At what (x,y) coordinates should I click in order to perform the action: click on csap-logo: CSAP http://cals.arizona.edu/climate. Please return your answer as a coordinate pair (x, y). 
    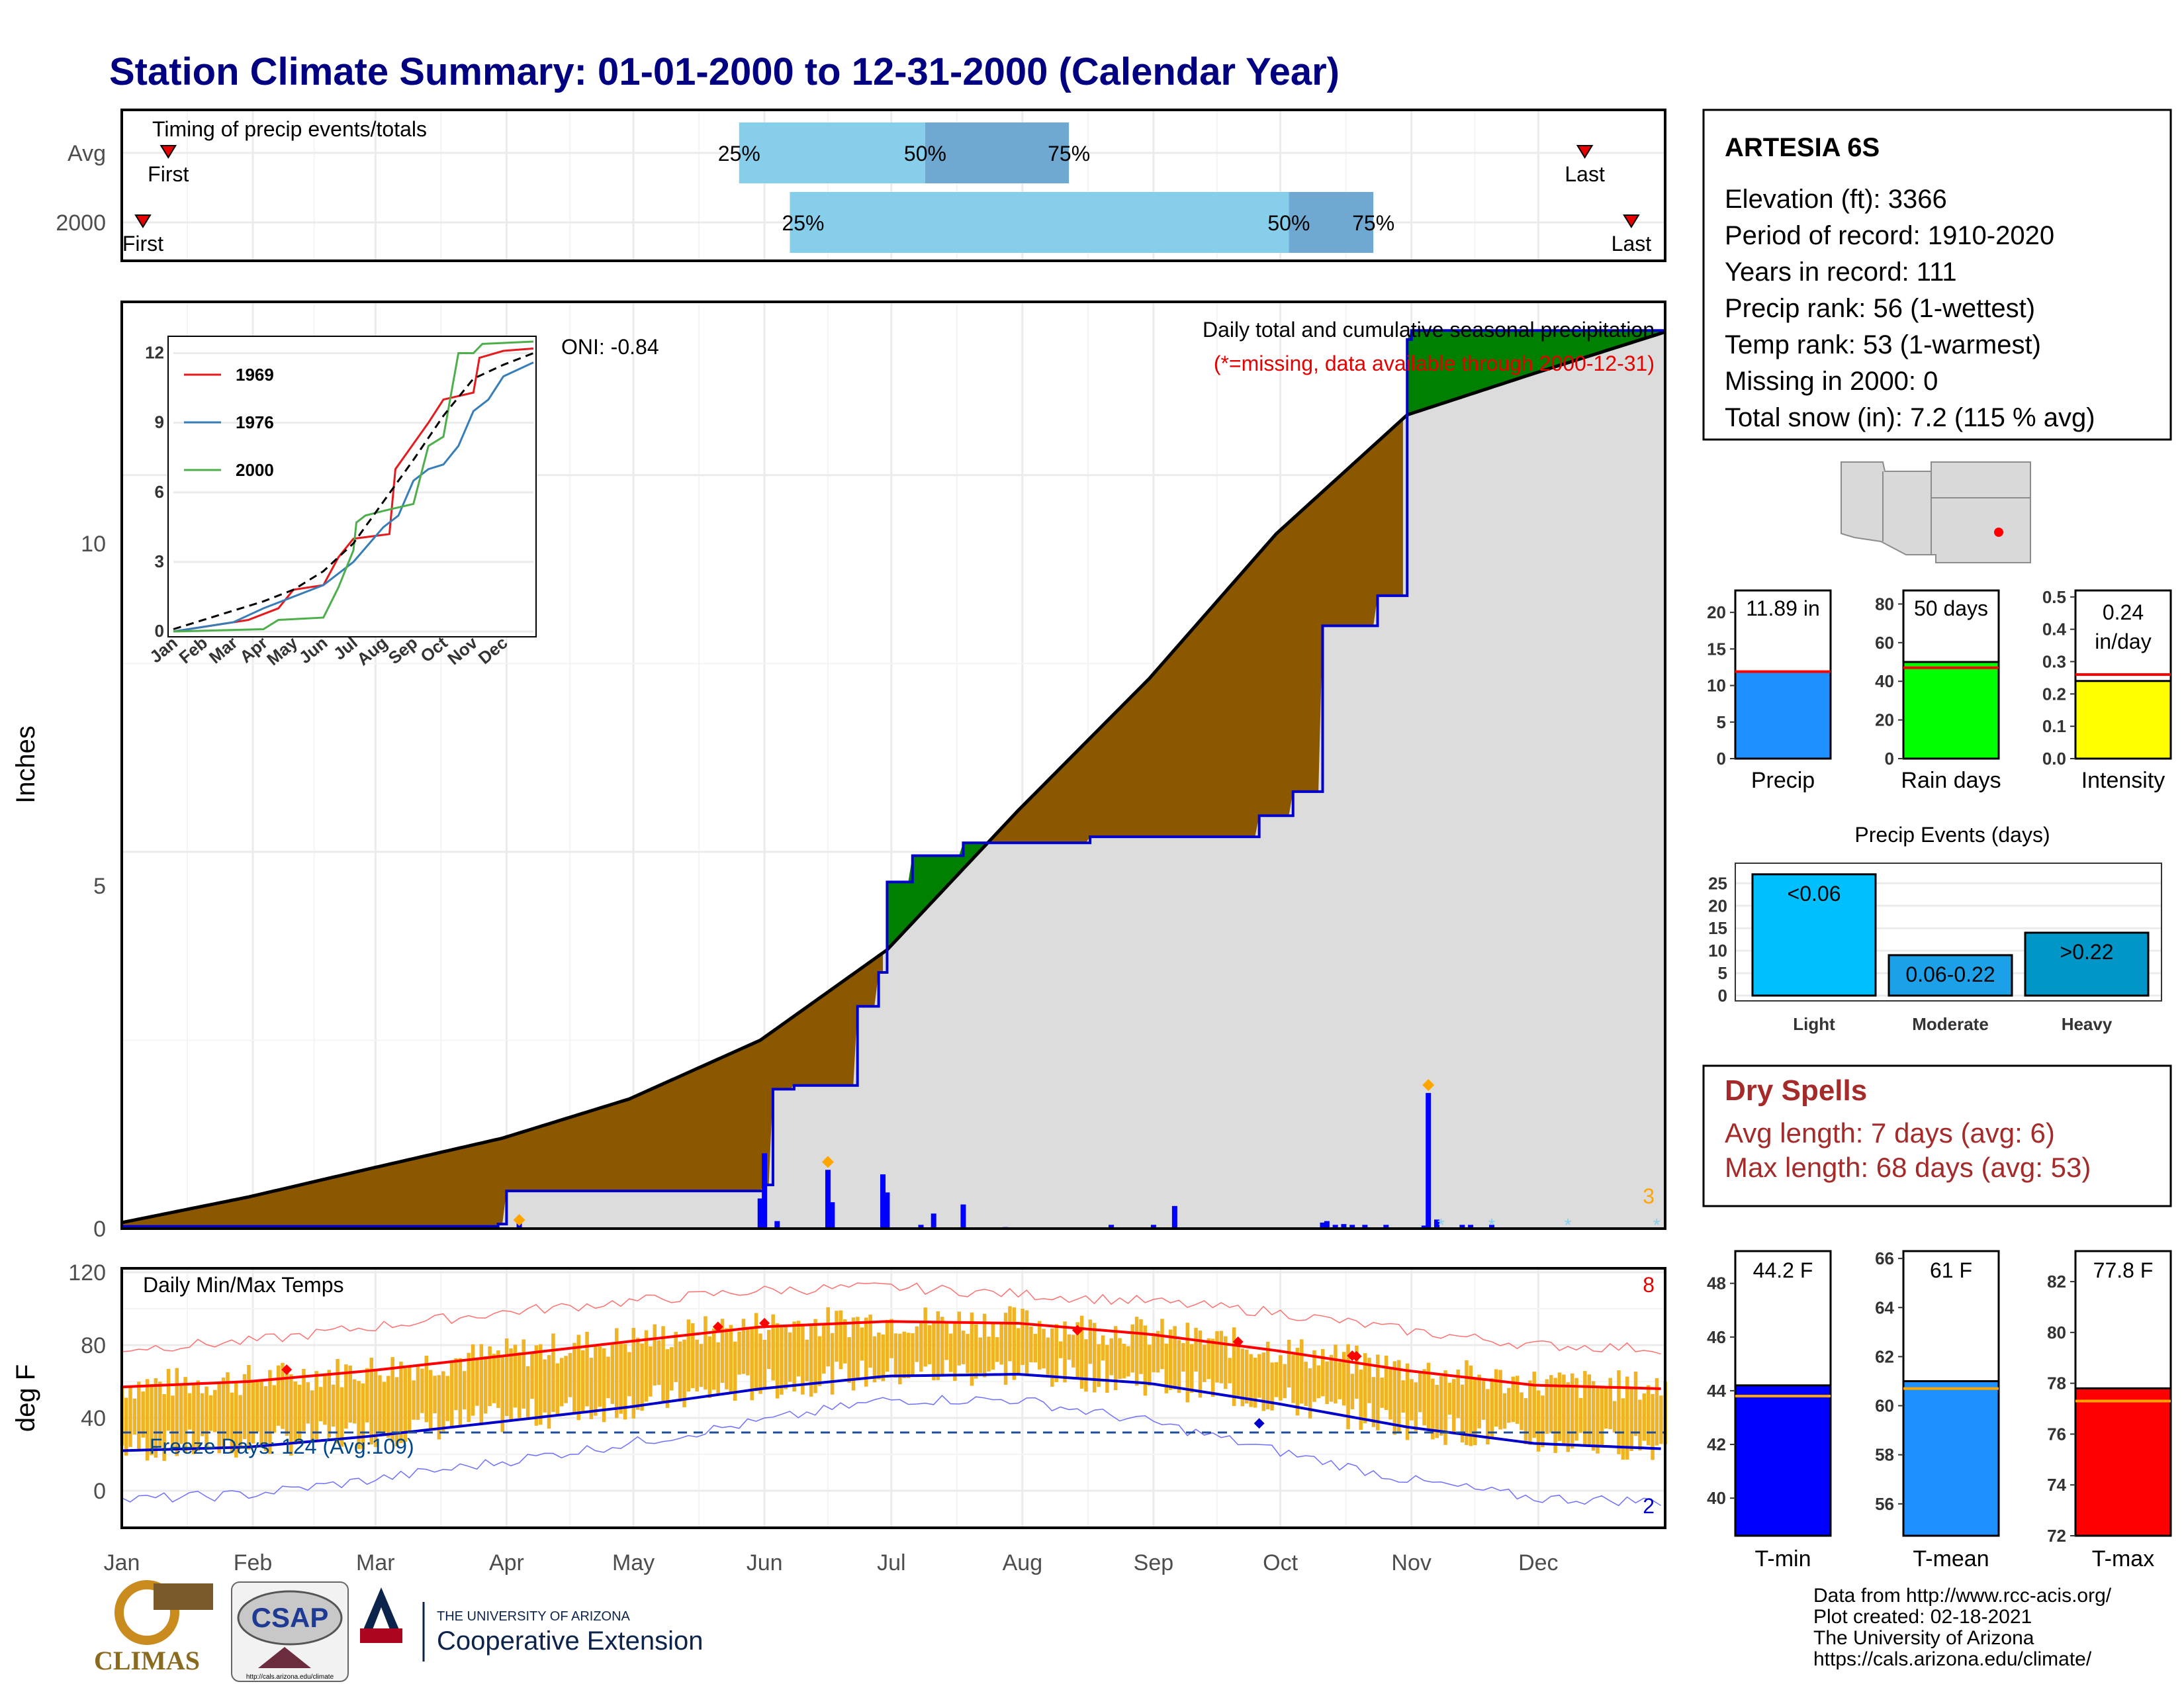
    Looking at the image, I should click on (290, 1631).